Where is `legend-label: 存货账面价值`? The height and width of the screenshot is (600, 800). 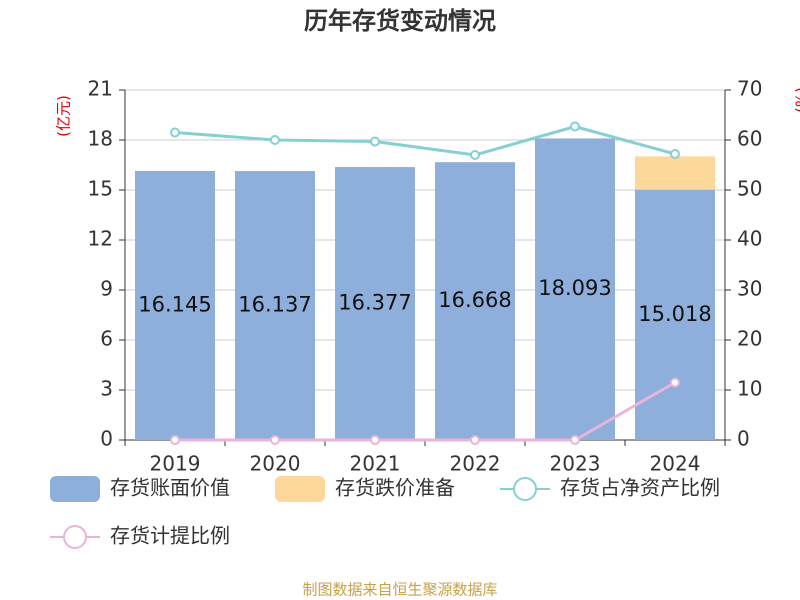
legend-label: 存货账面价值 is located at coordinates (170, 488).